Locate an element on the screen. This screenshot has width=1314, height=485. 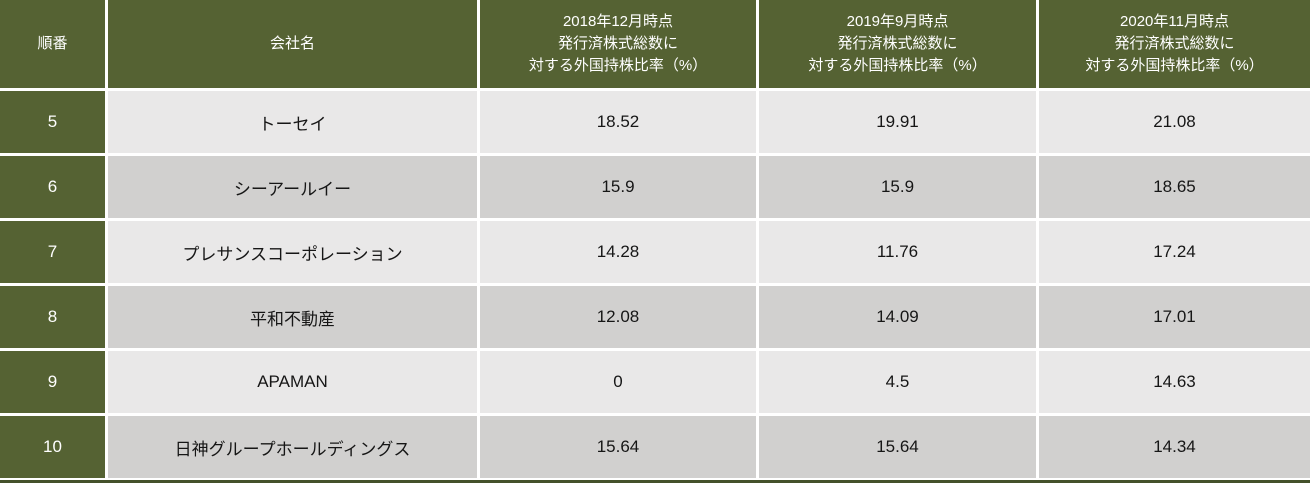
value-cell-2018: 12.08 is located at coordinates (618, 317).